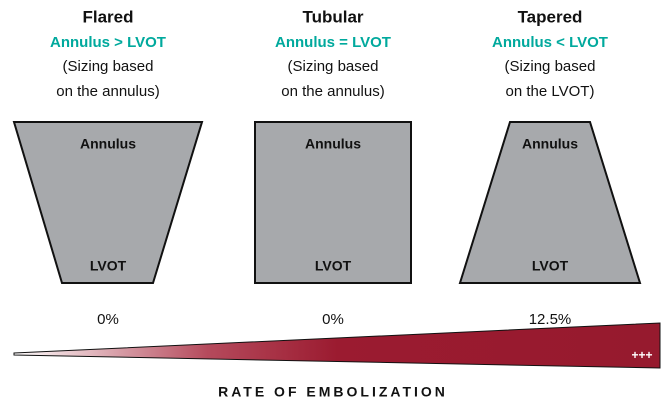 The height and width of the screenshot is (413, 665). What do you see at coordinates (550, 319) in the screenshot?
I see `rate-value: 12.5%` at bounding box center [550, 319].